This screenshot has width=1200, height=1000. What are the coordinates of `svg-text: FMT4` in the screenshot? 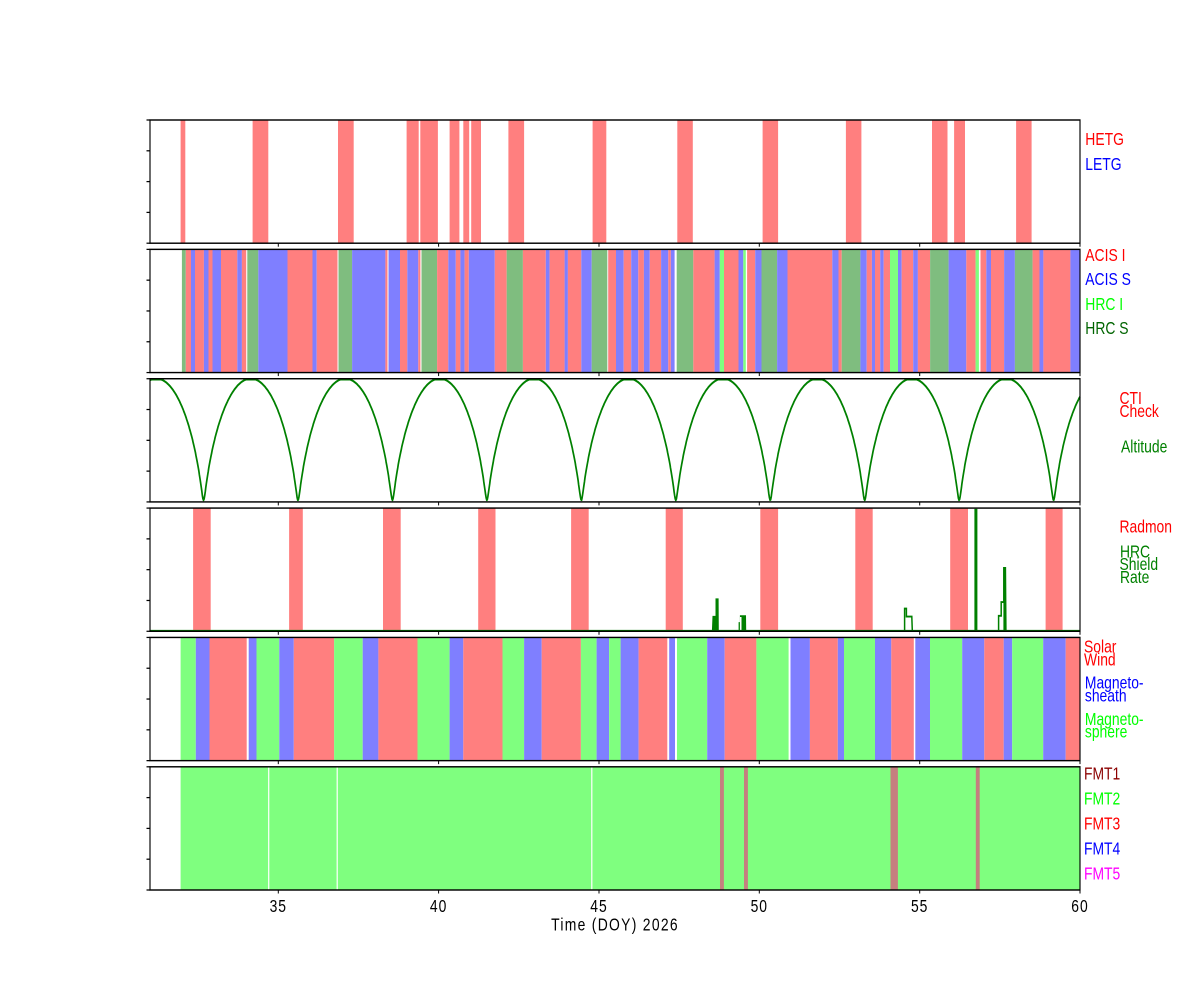 It's located at (1102, 849).